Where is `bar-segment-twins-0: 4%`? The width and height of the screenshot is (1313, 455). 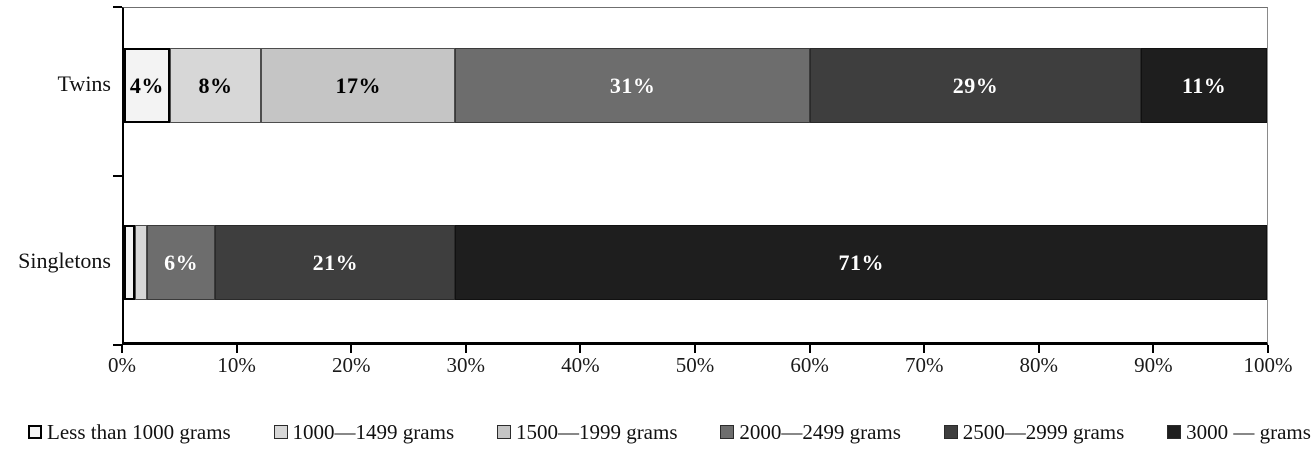
bar-segment-twins-0: 4% is located at coordinates (147, 85).